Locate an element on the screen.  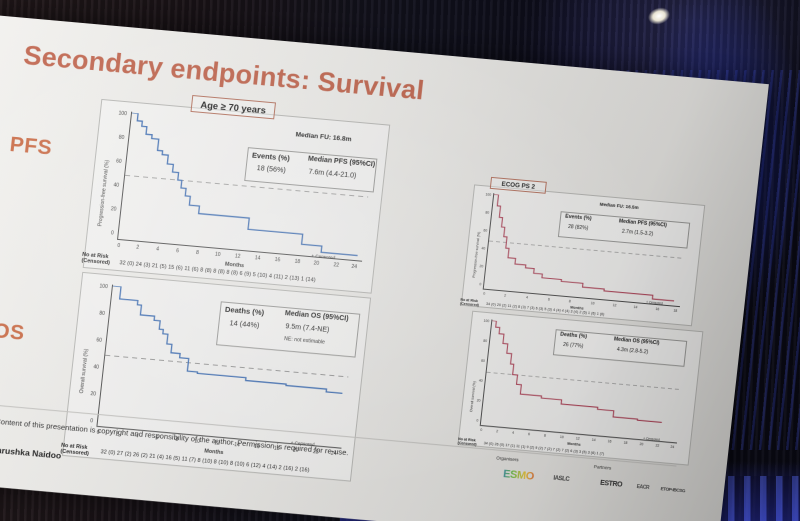
callout-deaths-value: 14 (44%) is located at coordinates (244, 324).